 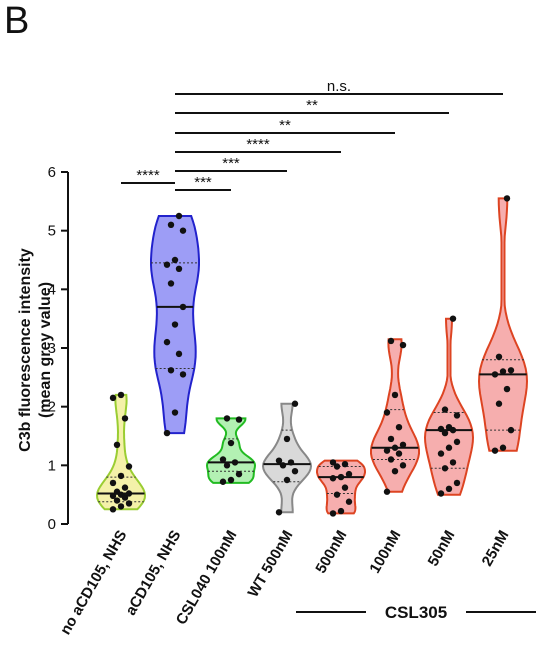 I want to click on y-tick-label: 2, so click(x=52, y=407).